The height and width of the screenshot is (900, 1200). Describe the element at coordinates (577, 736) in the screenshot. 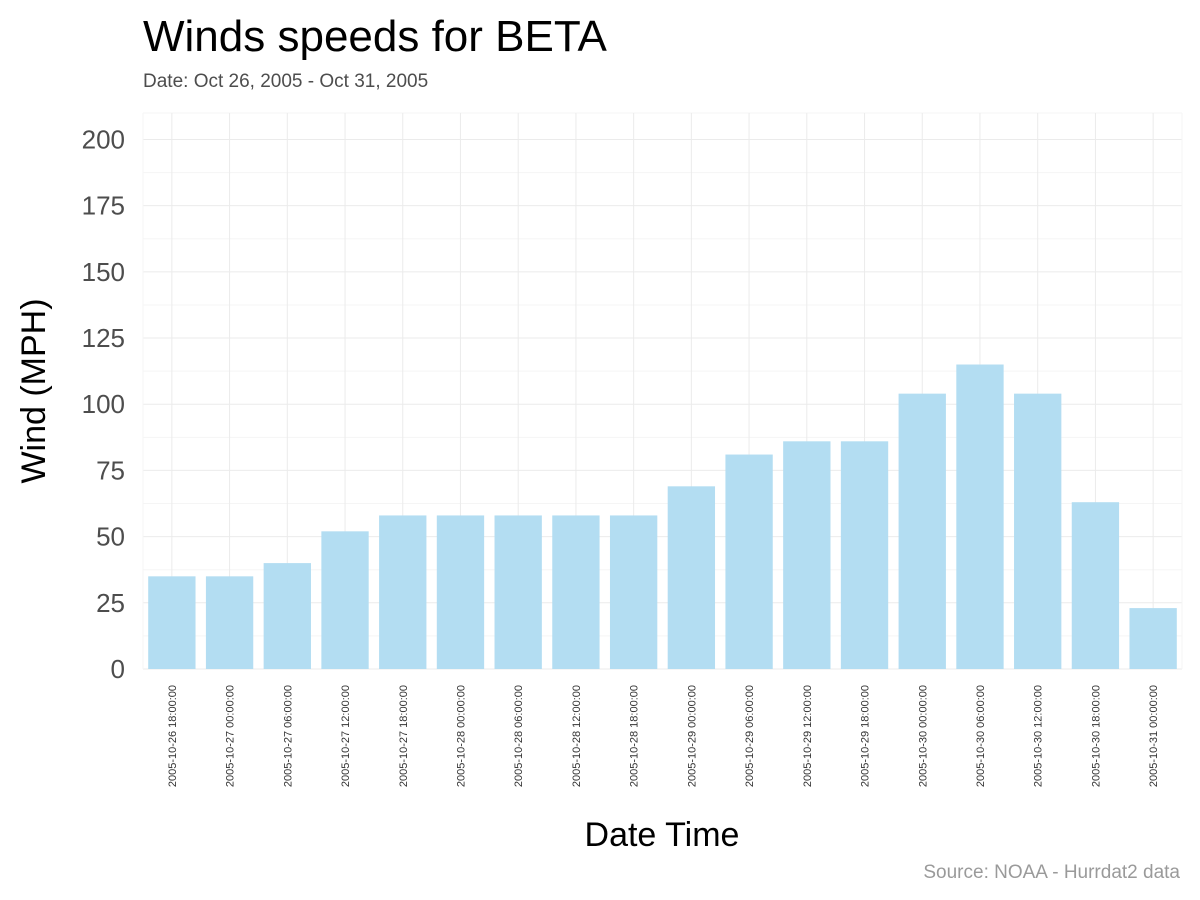

I see `x-tick-label: 2005-10-28 12:00:00` at that location.